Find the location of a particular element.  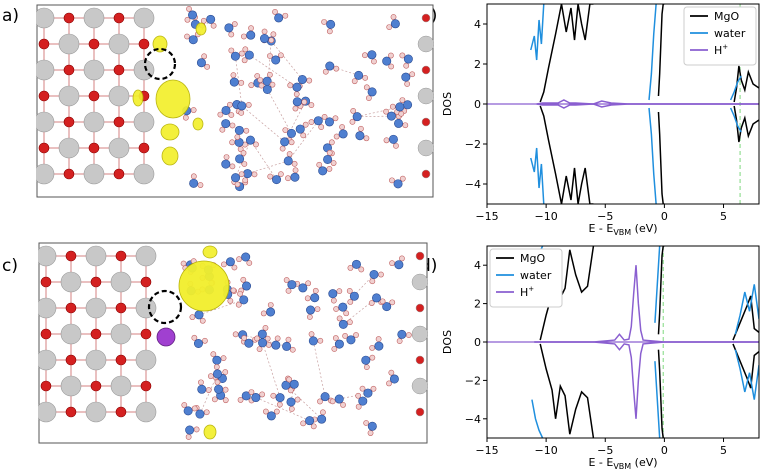

charge-density-isosurface is located at coordinates (198, 124).